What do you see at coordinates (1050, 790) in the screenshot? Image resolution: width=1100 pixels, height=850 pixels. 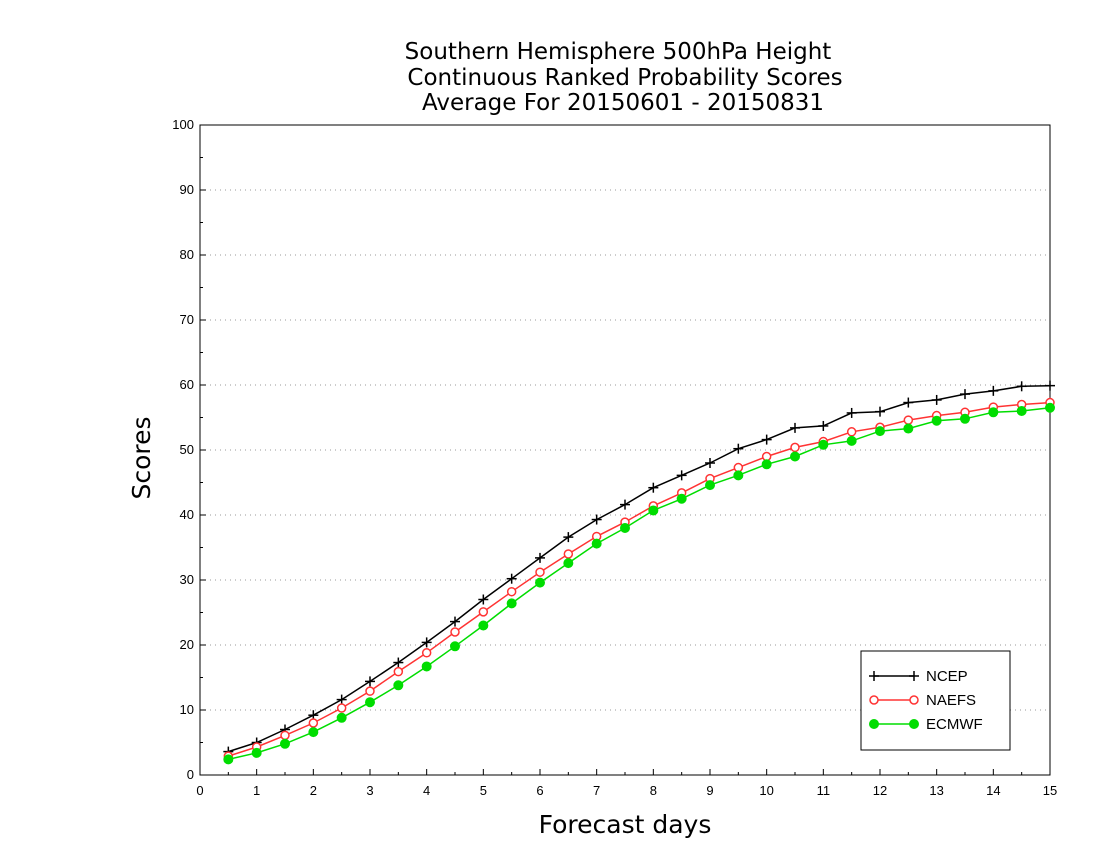 I see `x-tick-label: 15` at bounding box center [1050, 790].